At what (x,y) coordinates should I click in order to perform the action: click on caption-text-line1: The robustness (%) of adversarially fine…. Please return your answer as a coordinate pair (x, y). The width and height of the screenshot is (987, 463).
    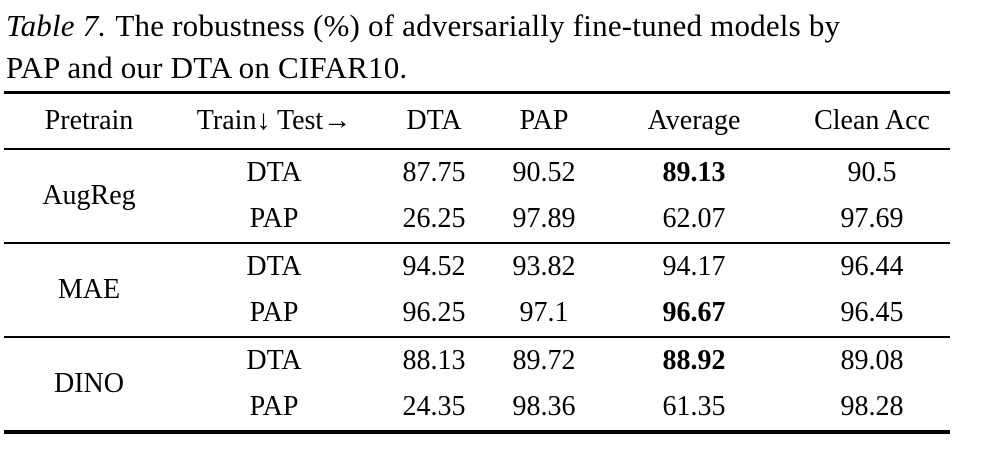
    Looking at the image, I should click on (478, 25).